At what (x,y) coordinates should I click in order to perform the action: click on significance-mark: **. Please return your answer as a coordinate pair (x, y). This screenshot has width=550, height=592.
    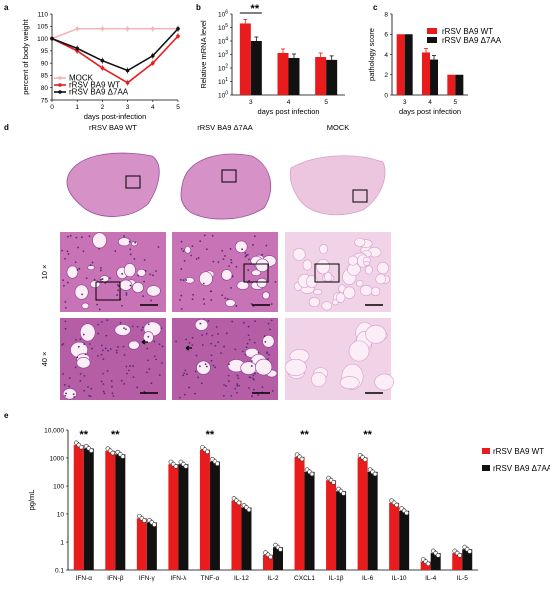
    Looking at the image, I should click on (367, 435).